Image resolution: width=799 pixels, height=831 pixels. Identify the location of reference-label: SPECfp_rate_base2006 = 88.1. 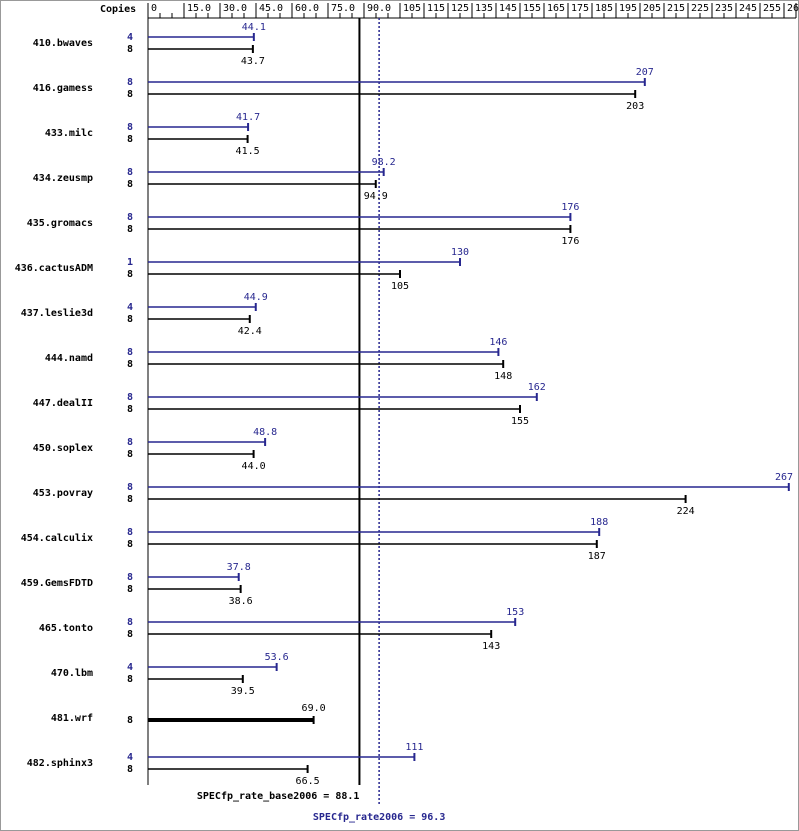
(278, 796).